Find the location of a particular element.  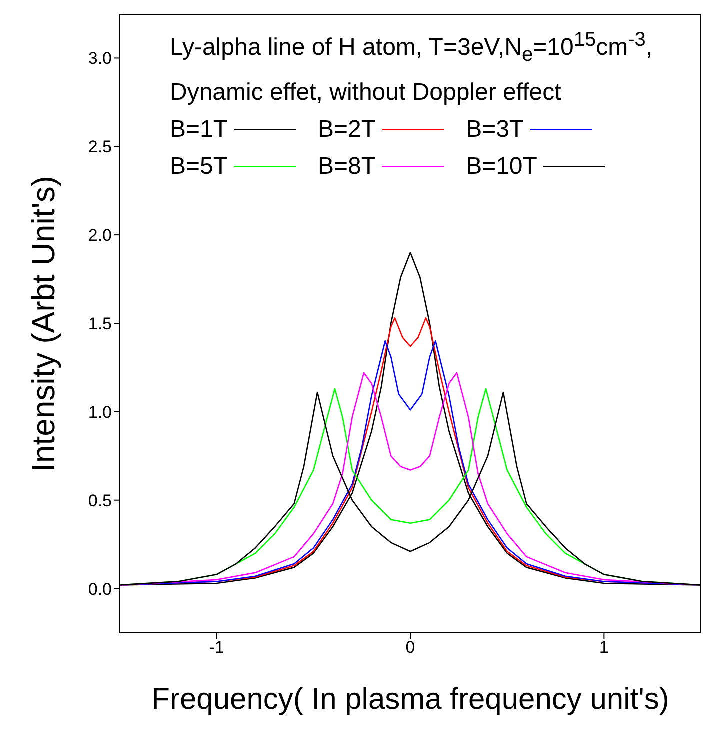

x-tick-label: -1 is located at coordinates (216, 648).